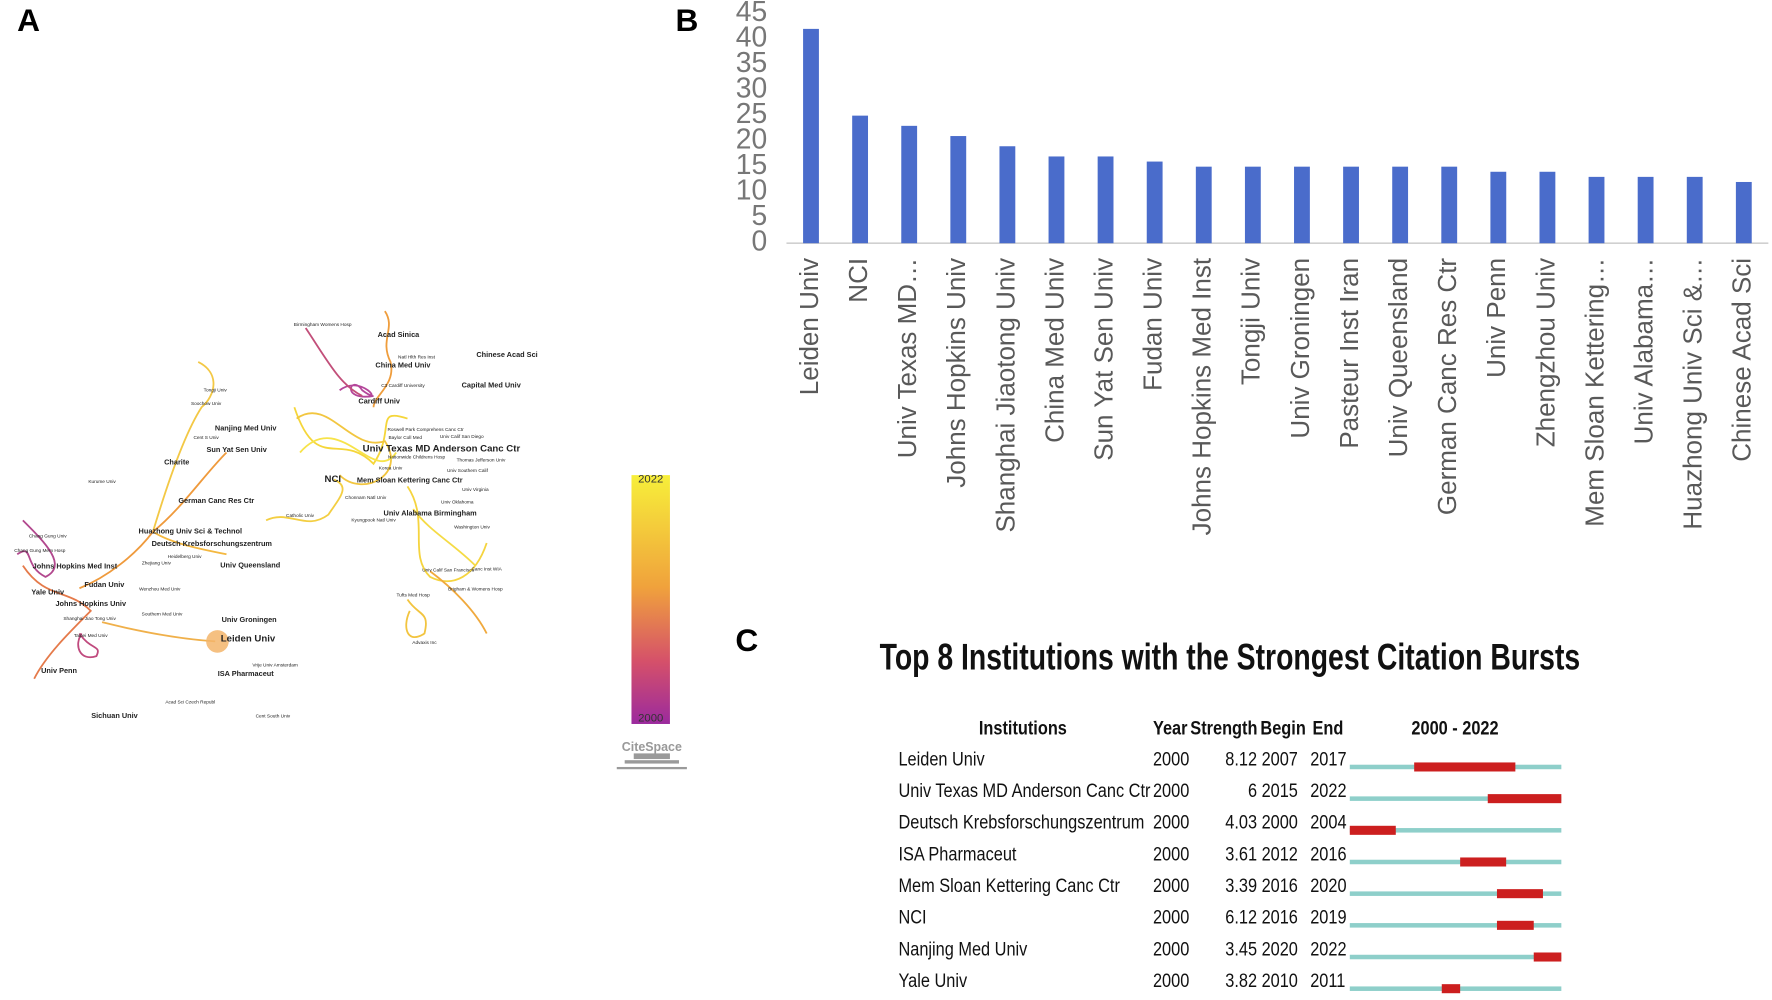 This screenshot has height=1000, width=1772. What do you see at coordinates (252, 495) in the screenshot?
I see `network-edges` at bounding box center [252, 495].